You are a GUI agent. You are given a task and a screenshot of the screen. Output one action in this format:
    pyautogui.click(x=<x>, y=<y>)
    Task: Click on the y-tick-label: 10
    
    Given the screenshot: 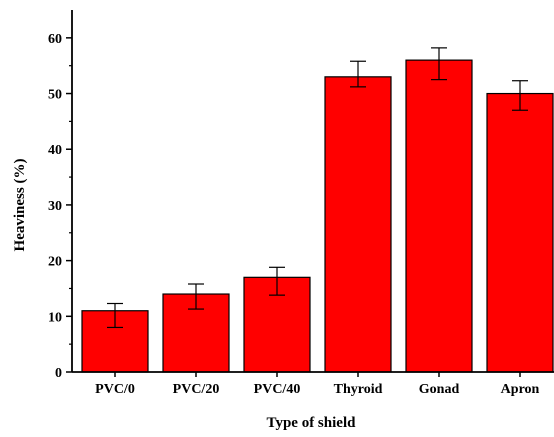 What is the action you would take?
    pyautogui.click(x=55, y=317)
    